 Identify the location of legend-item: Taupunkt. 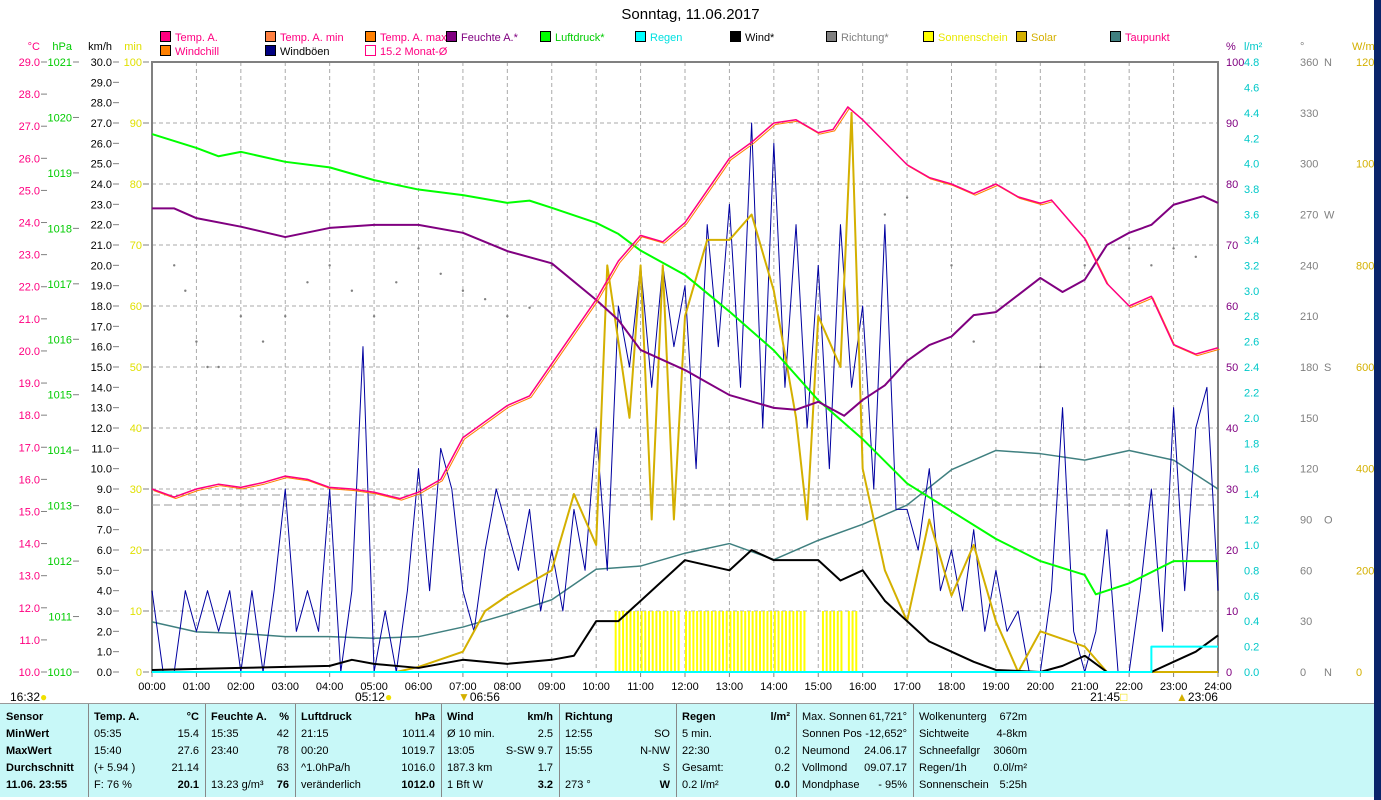
(1140, 37).